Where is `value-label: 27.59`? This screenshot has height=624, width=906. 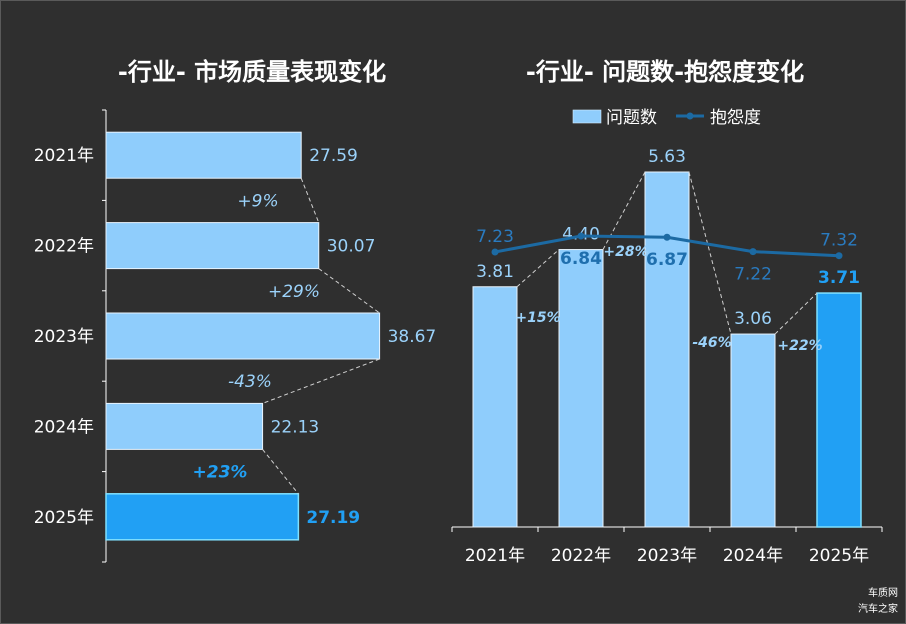
value-label: 27.59 is located at coordinates (333, 156).